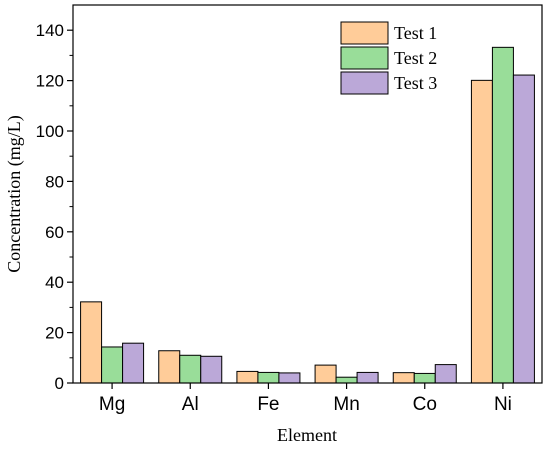 The width and height of the screenshot is (550, 451). I want to click on y-tick-label: 120, so click(50, 81).